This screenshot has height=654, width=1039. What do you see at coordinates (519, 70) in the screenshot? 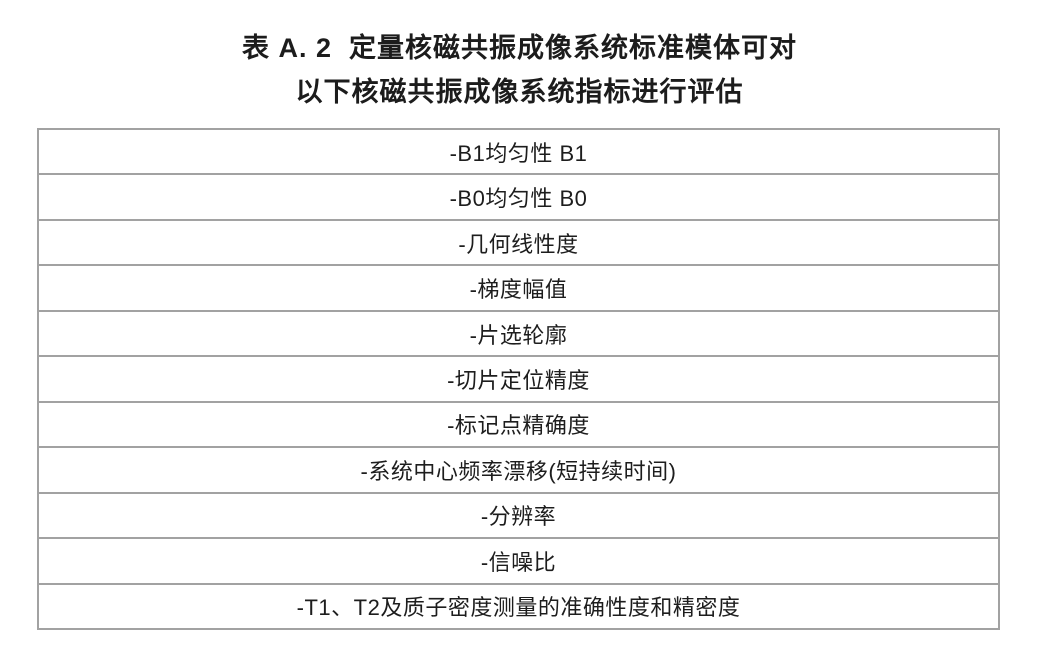
I see `table-title: 表 A. 2 定量核磁共振成像系统标准模体可对 以下核磁共振成像系统指标进行评估` at bounding box center [519, 70].